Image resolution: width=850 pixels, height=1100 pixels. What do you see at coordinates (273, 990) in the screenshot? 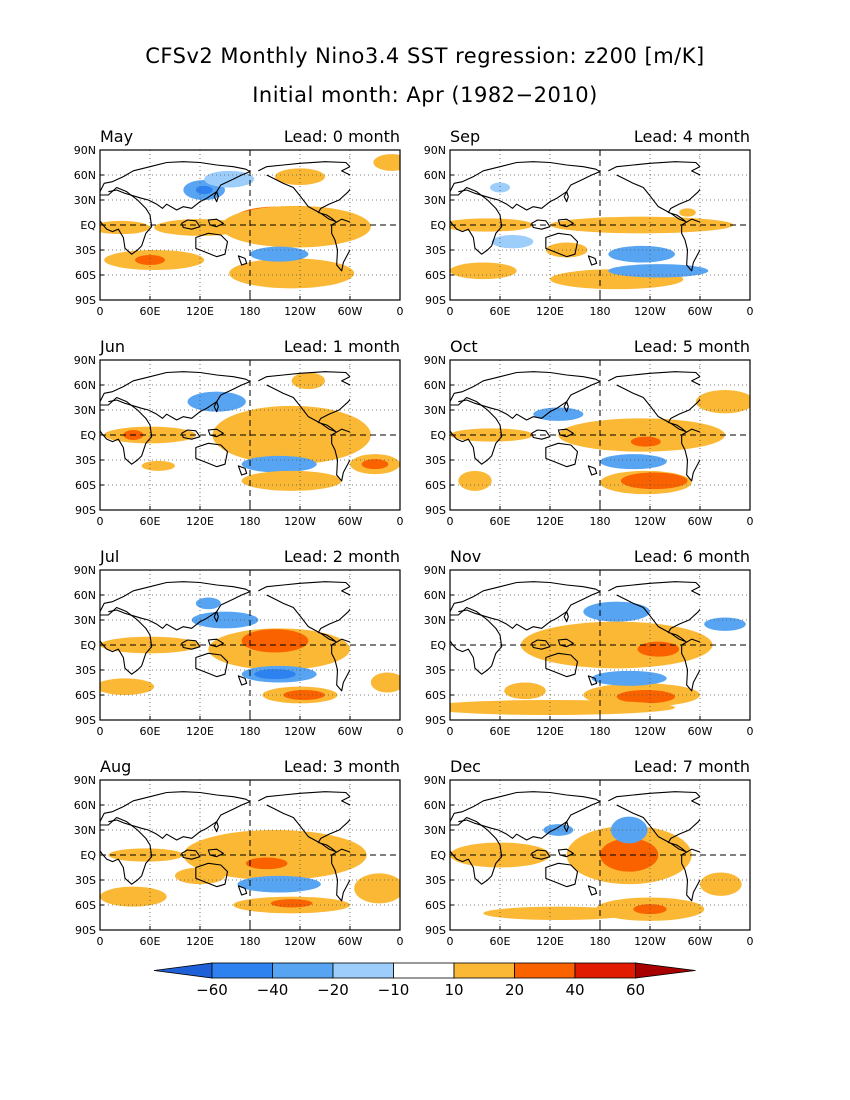
I see `colorbar-label: −40` at bounding box center [273, 990].